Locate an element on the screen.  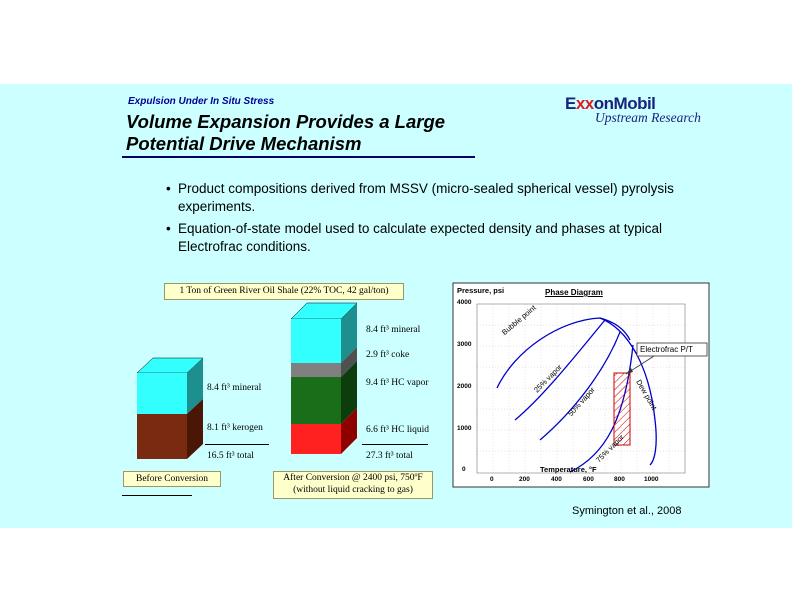
electrofrac-callout-label: Electrofrac P/T is located at coordinates (666, 349).